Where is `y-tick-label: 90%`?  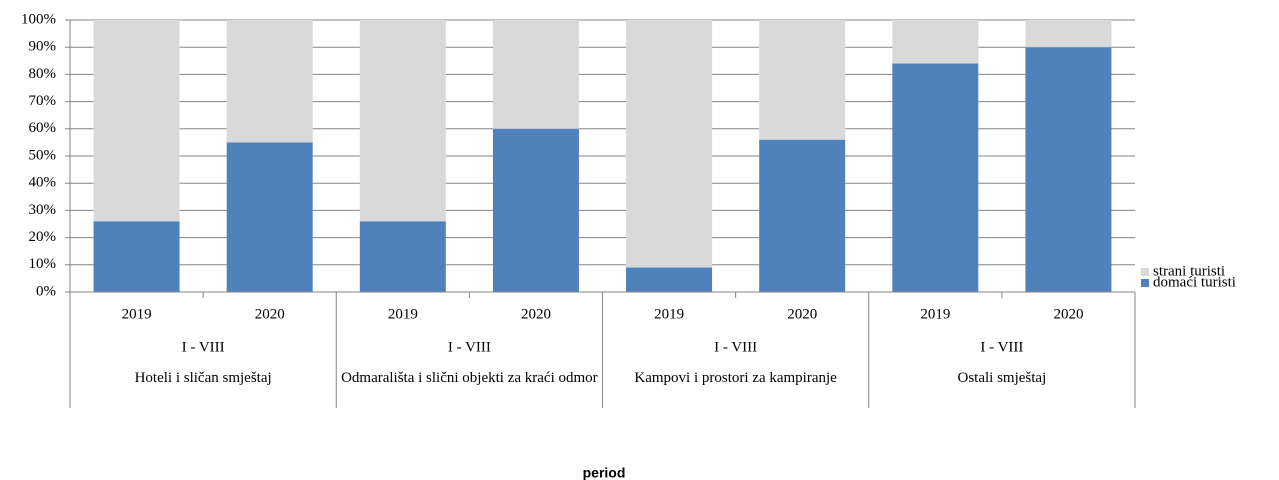 y-tick-label: 90% is located at coordinates (43, 47).